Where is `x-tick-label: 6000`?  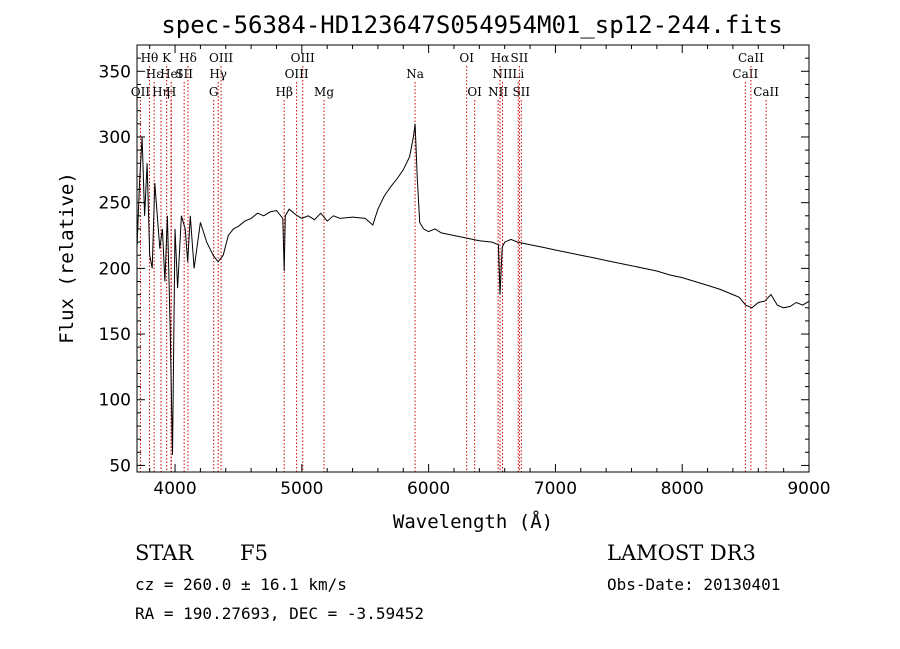
x-tick-label: 6000 is located at coordinates (428, 489).